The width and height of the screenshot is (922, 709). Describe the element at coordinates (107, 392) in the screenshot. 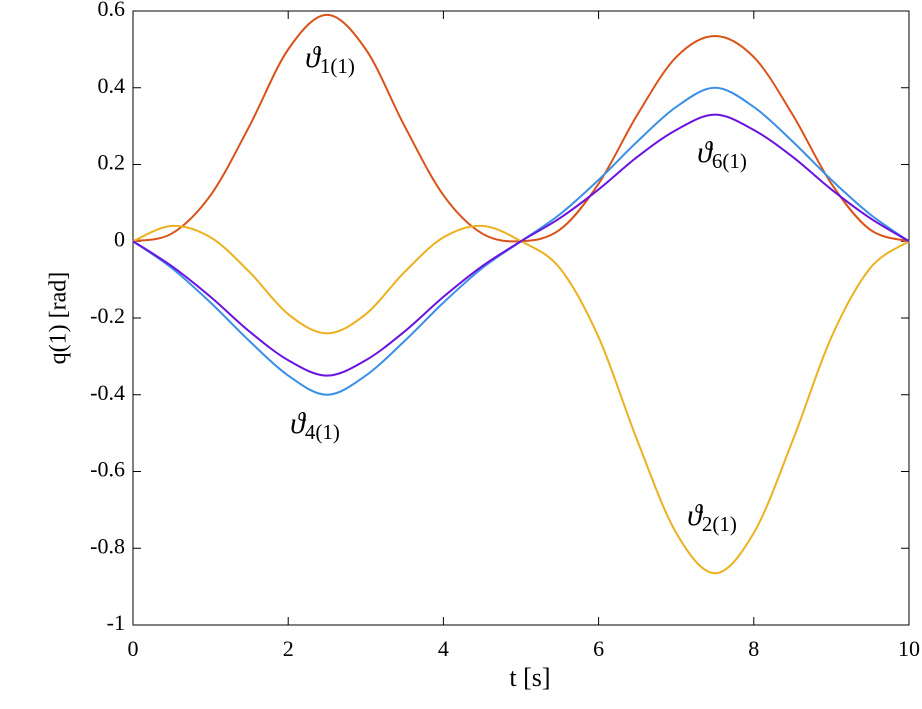

I see `y-tick-label: -0.4` at that location.